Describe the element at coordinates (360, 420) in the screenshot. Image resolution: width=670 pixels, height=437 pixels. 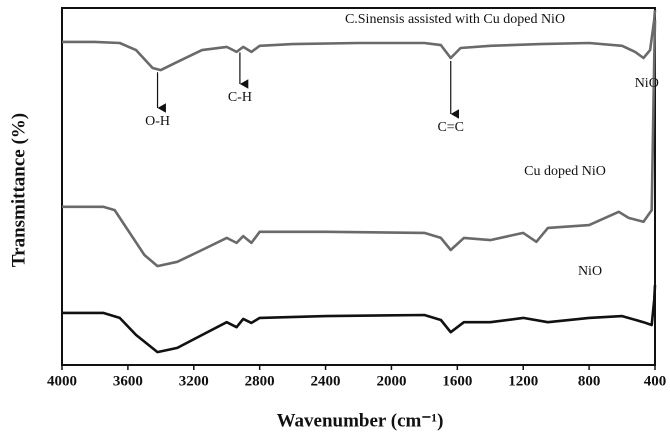
I see `x-axis-label: Wavenumber (cm⁻¹)` at that location.